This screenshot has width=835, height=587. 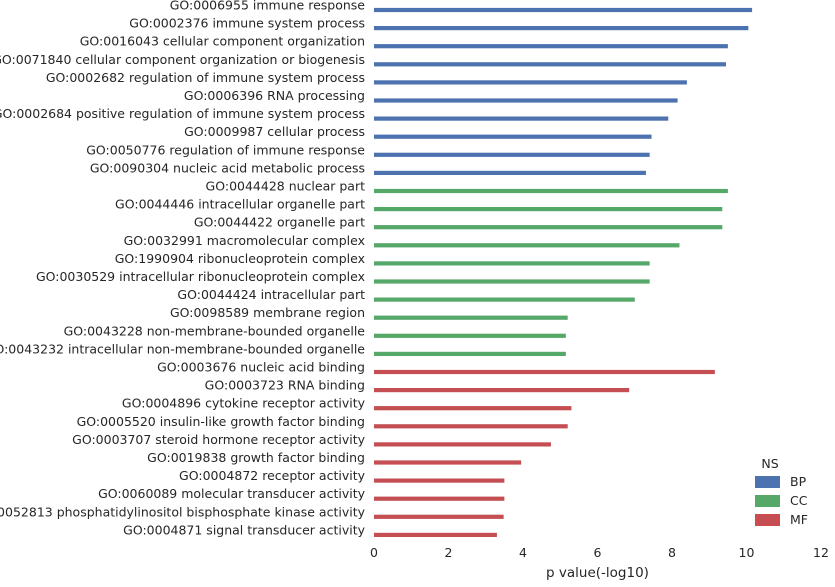 What do you see at coordinates (523, 552) in the screenshot?
I see `x-tick-label: 4` at bounding box center [523, 552].